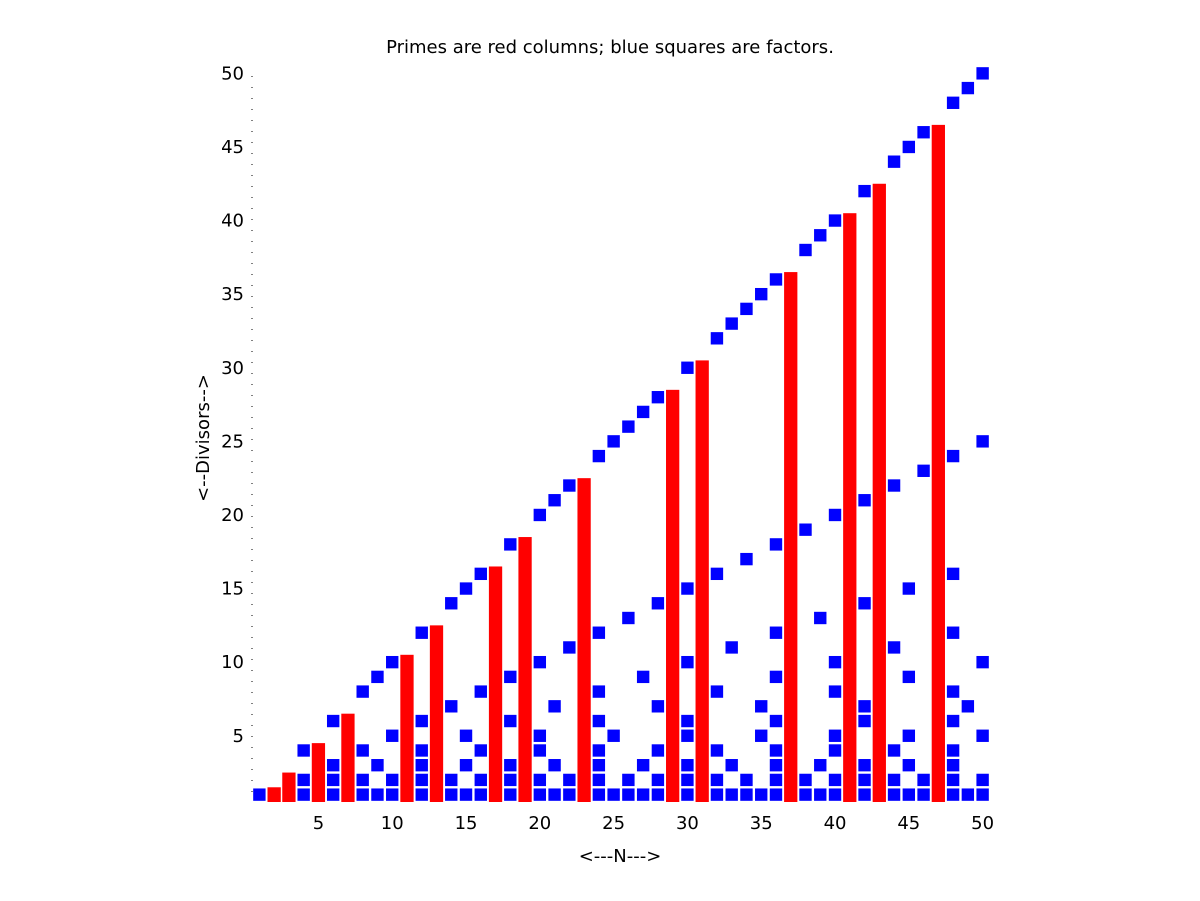 The height and width of the screenshot is (901, 1200). I want to click on y-tick-label: 30, so click(232, 368).